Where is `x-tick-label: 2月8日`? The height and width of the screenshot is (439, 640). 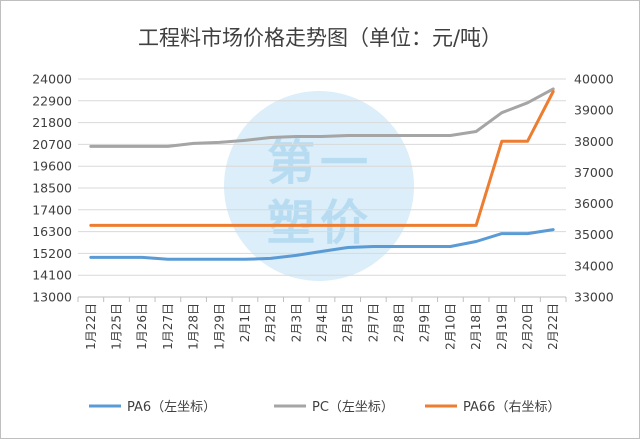 x-tick-label: 2月8日 is located at coordinates (399, 322).